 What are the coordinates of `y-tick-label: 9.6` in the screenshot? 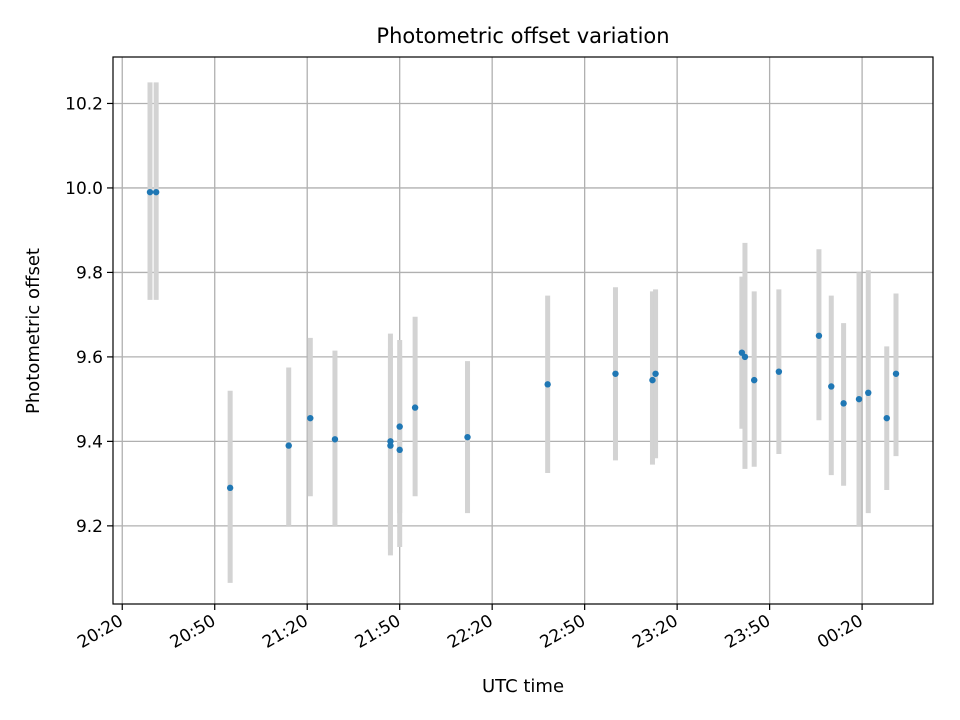 It's located at (89, 358).